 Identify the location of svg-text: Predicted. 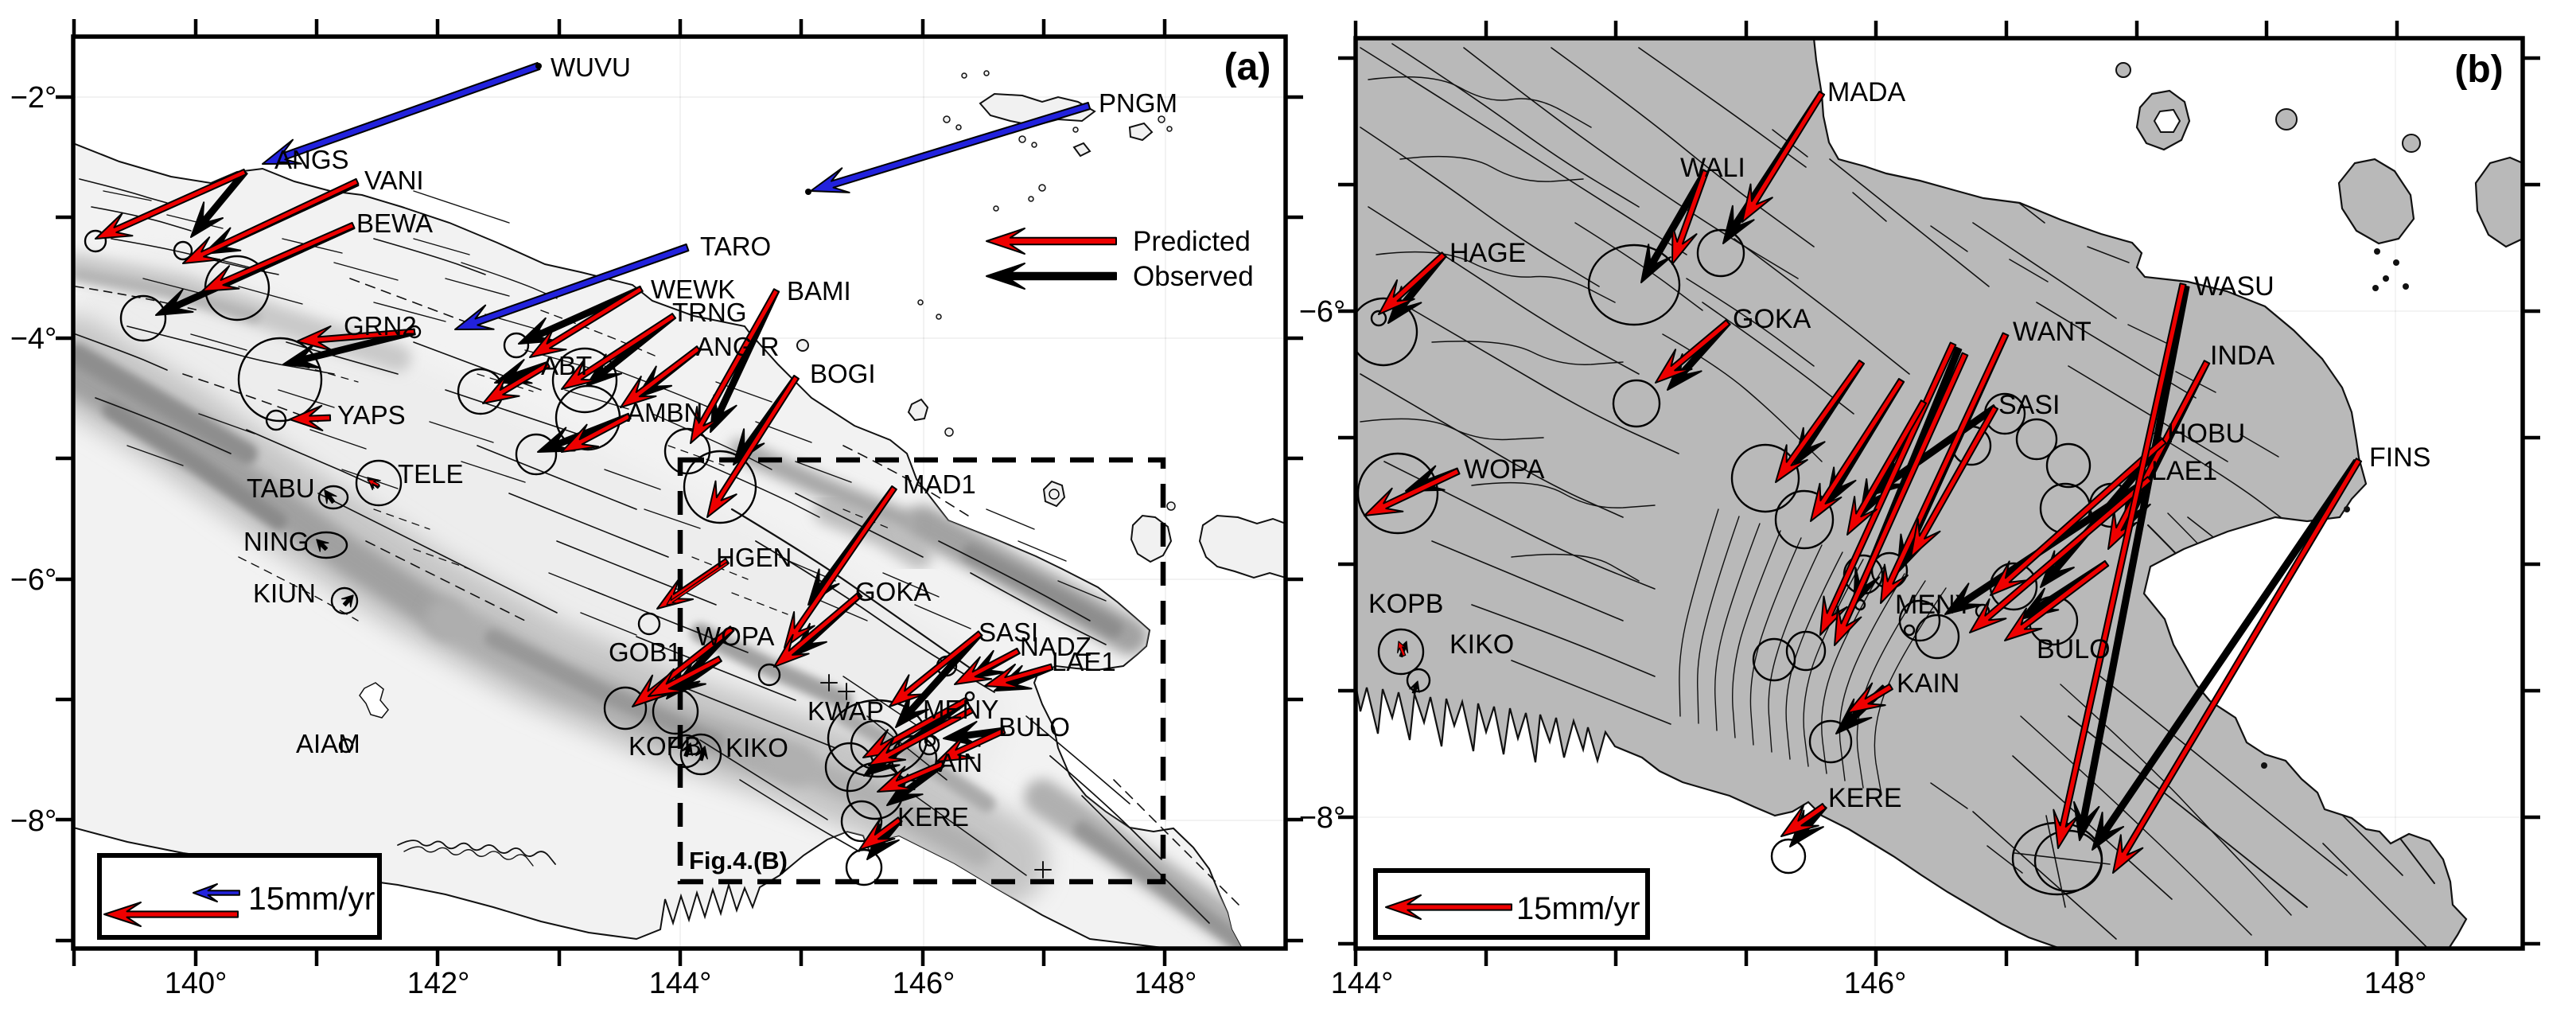
(1192, 241).